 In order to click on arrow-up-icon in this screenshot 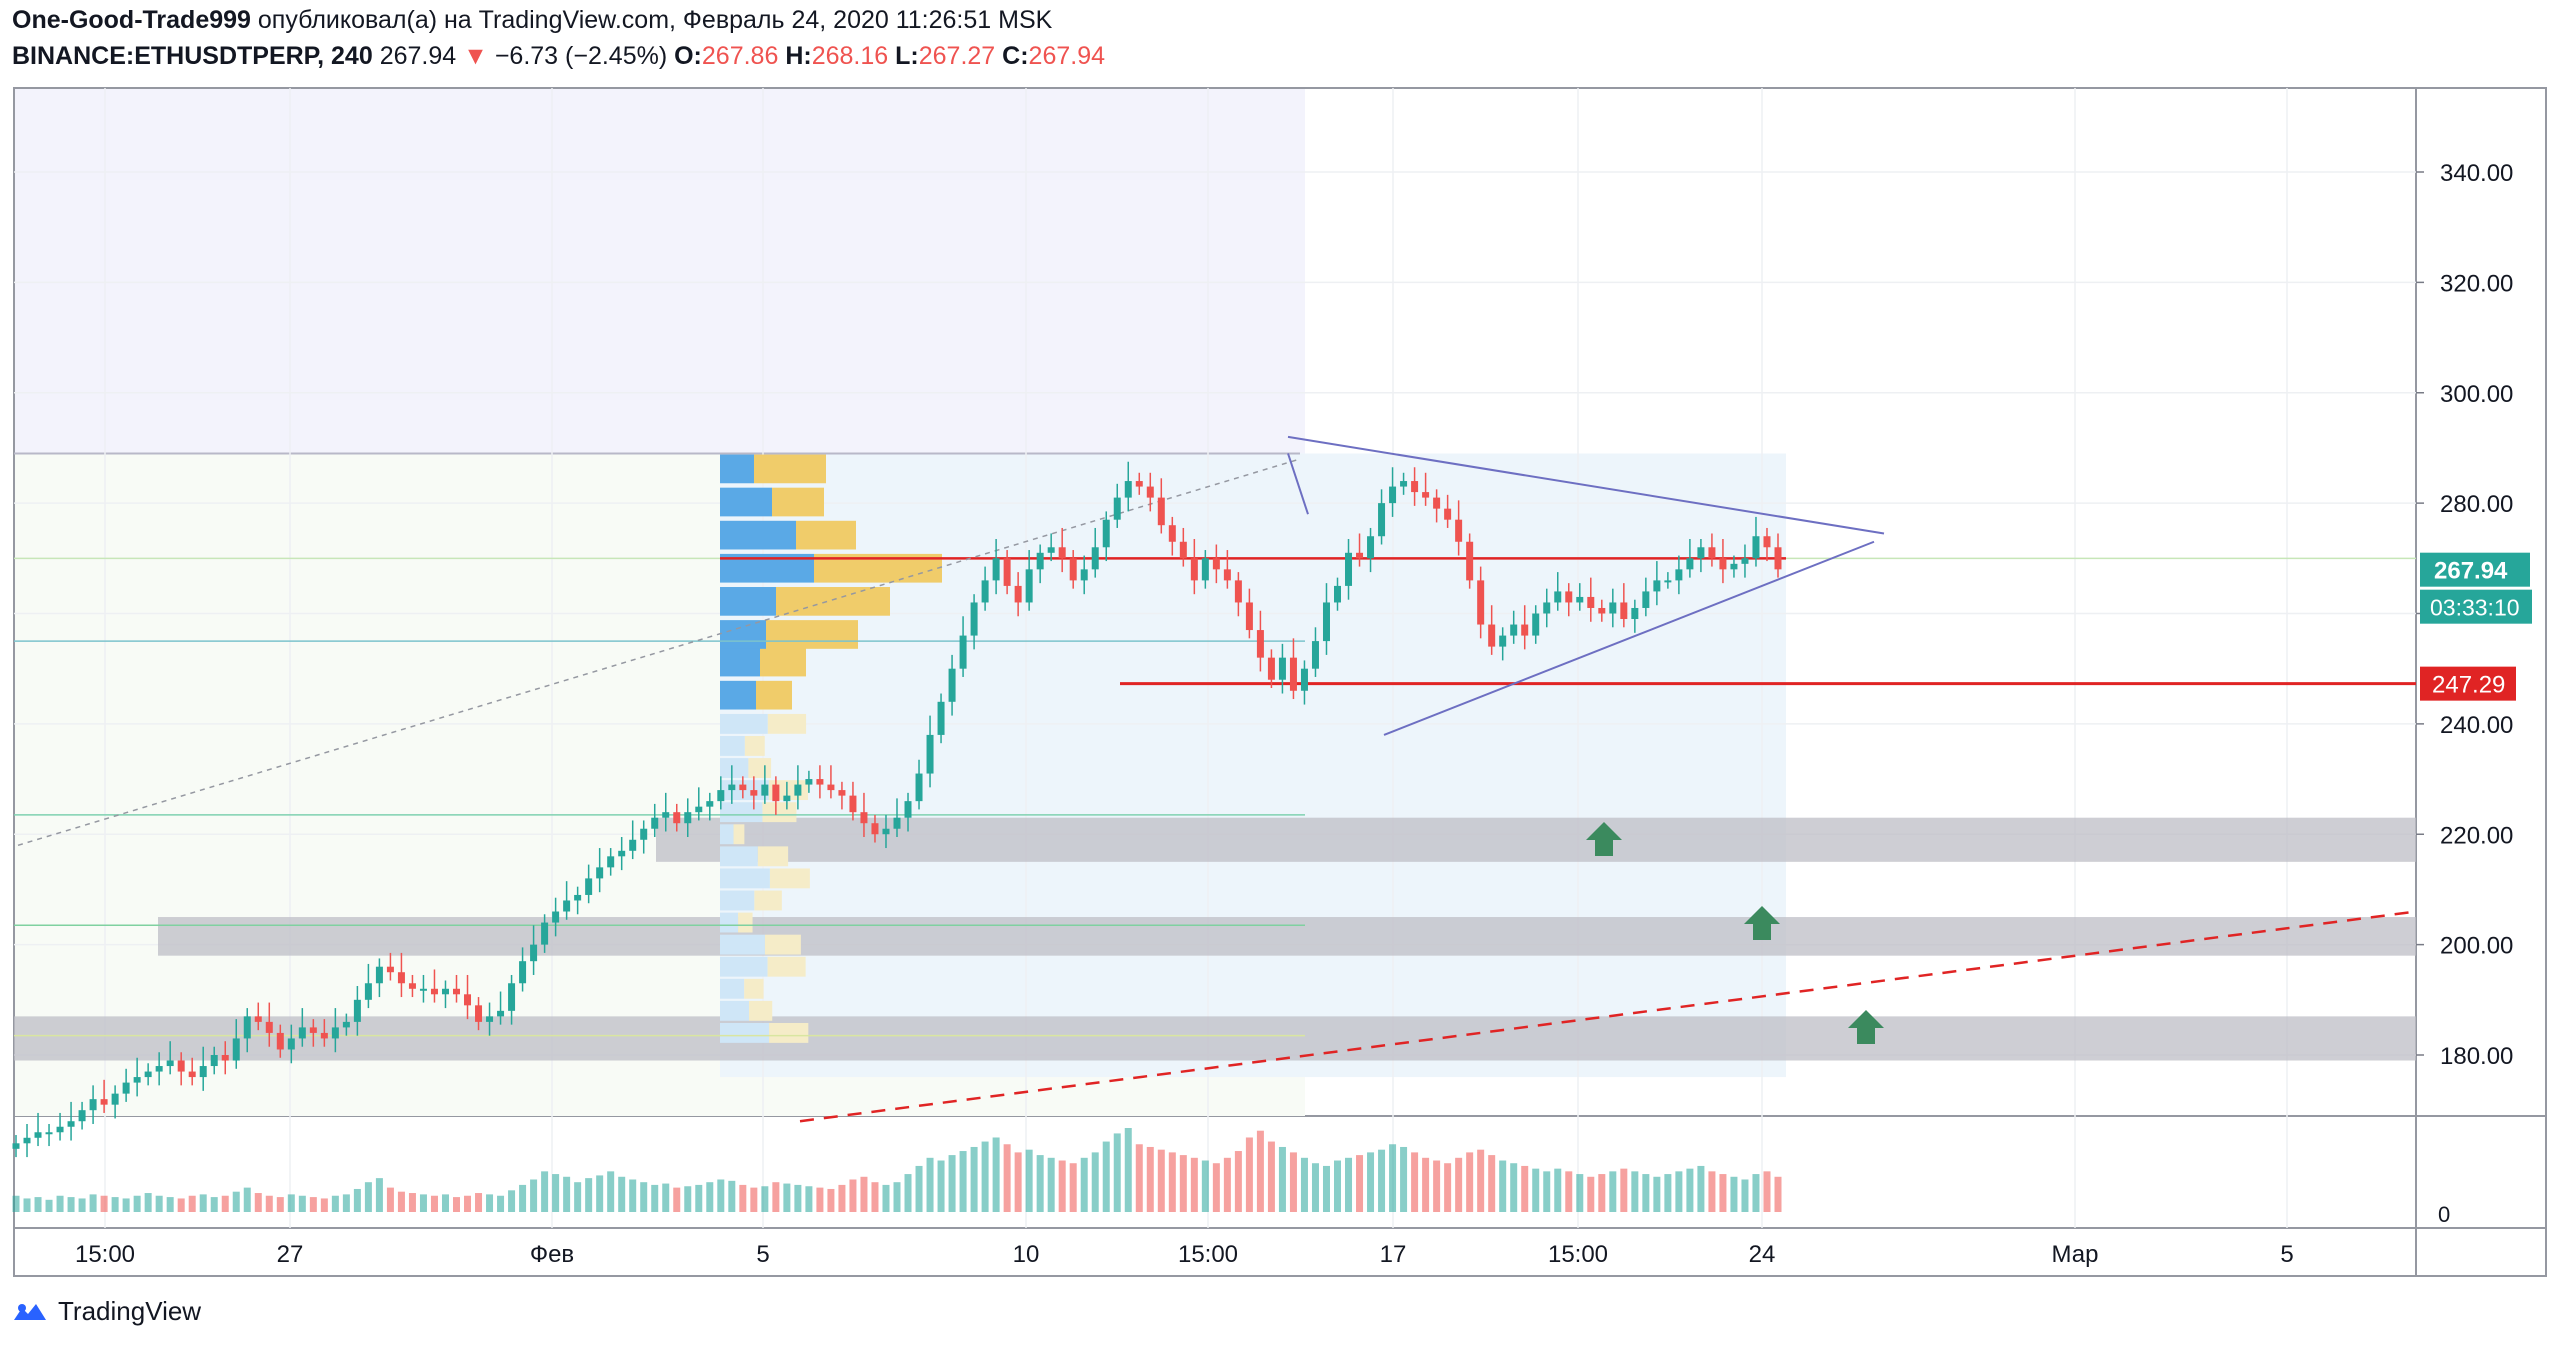, I will do `click(1866, 1027)`.